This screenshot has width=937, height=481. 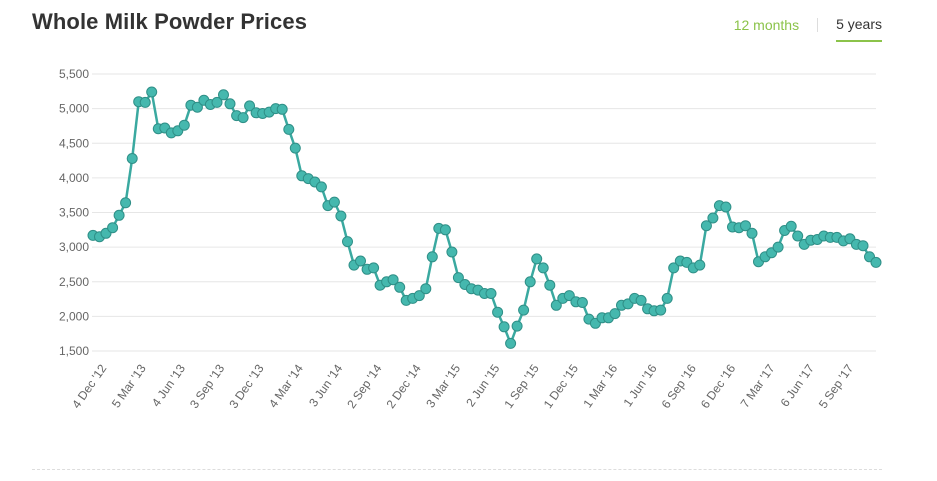 I want to click on x-tick-label: 3 Dec '13, so click(x=246, y=386).